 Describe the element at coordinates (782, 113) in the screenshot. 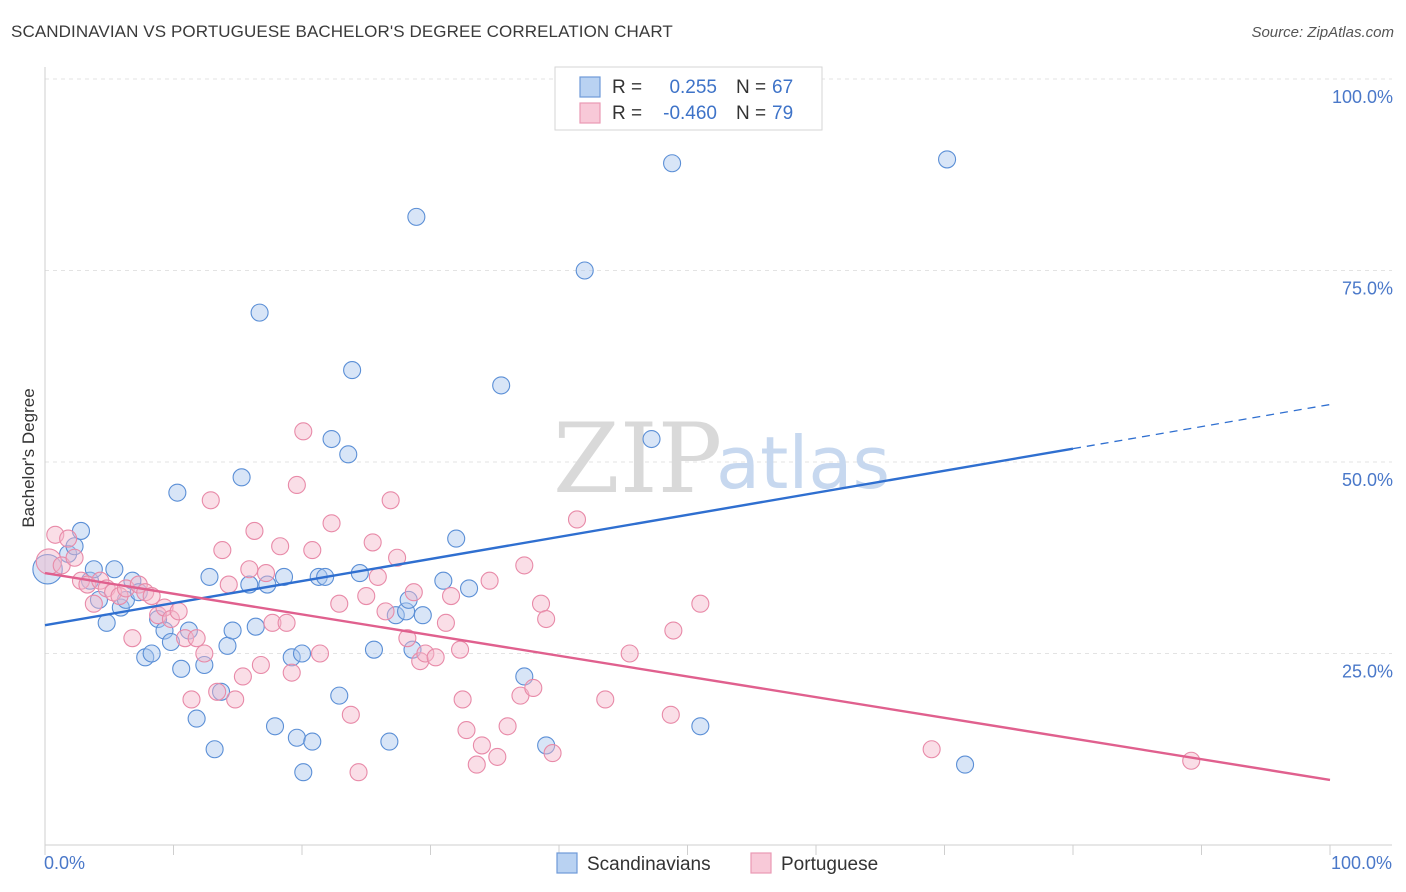

I see `legend-n-value-2: 79` at that location.